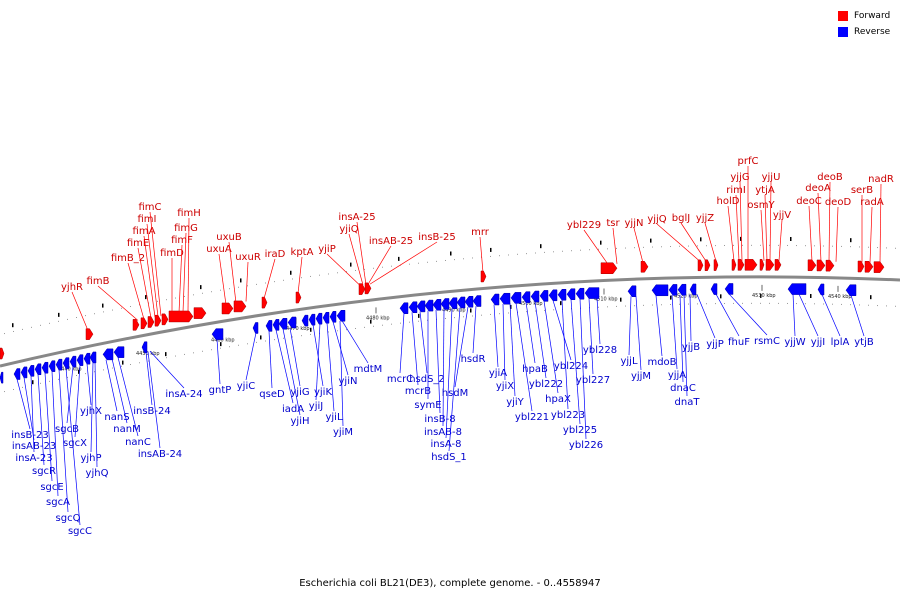  Describe the element at coordinates (593, 380) in the screenshot. I see `gene-label-ybl227: ybl227` at that location.